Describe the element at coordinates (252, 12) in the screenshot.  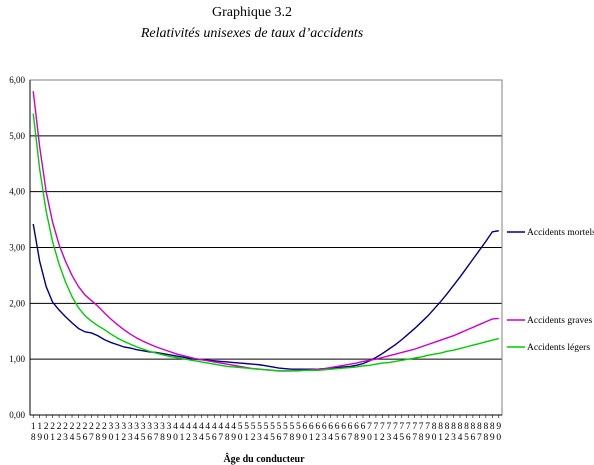
I see `chart-title: Graphique 3.2` at that location.